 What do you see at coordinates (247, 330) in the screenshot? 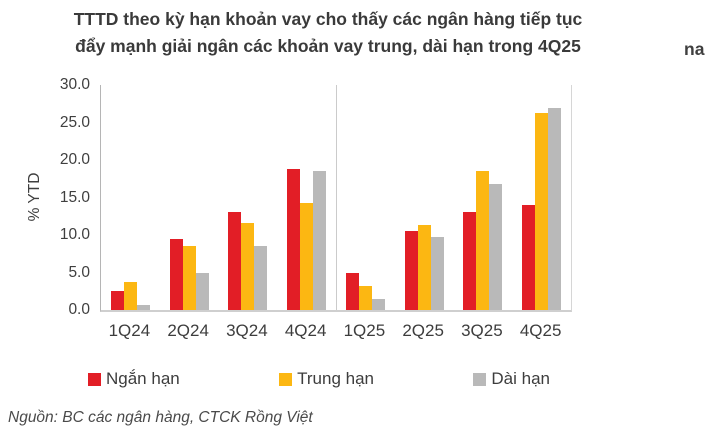
I see `x-axis-label-3q24: 3Q24` at bounding box center [247, 330].